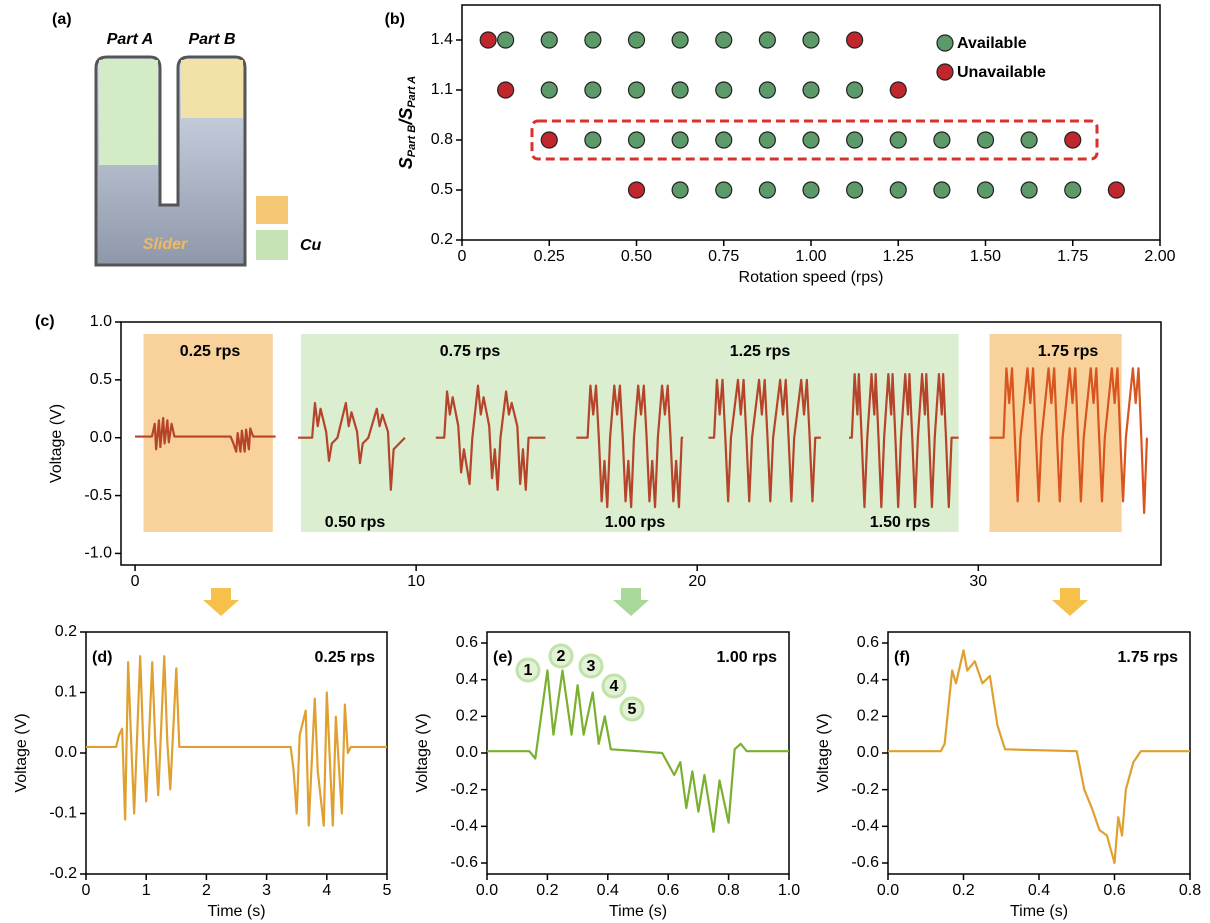 This screenshot has height=923, width=1210. Describe the element at coordinates (416, 581) in the screenshot. I see `x-tick-label: 10` at that location.